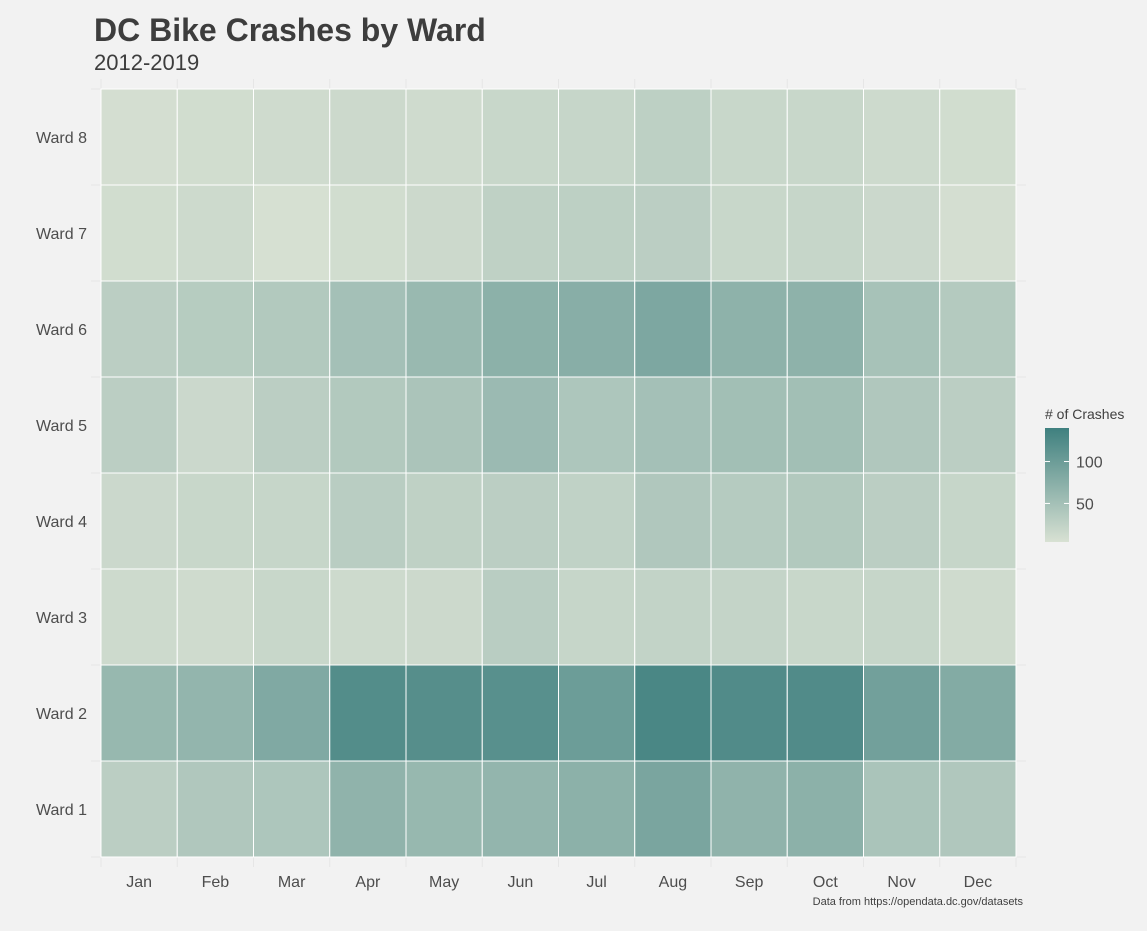 Image resolution: width=1147 pixels, height=931 pixels. Describe the element at coordinates (749, 329) in the screenshot. I see `heatmap-tile-ward-6-sep` at that location.